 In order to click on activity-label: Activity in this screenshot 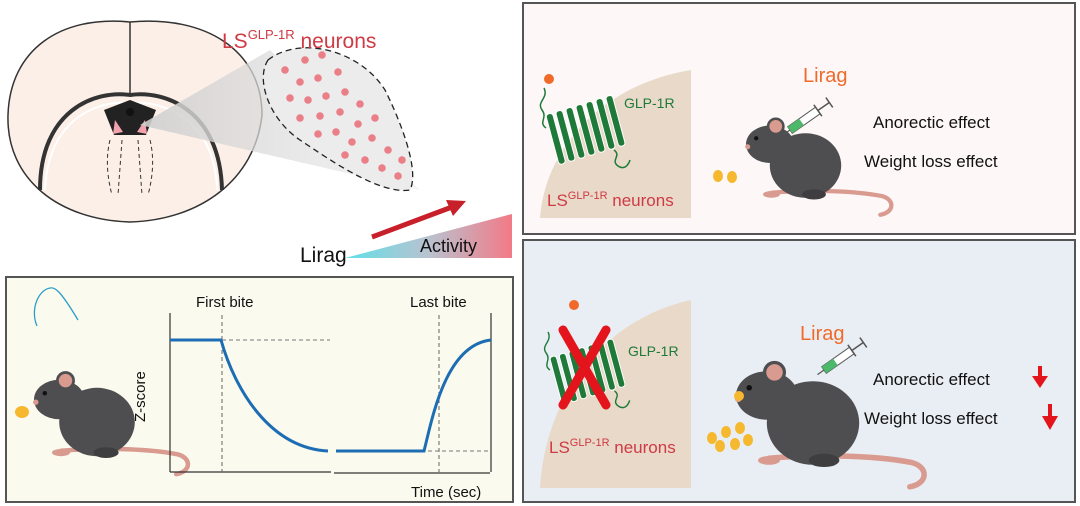, I will do `click(448, 246)`.